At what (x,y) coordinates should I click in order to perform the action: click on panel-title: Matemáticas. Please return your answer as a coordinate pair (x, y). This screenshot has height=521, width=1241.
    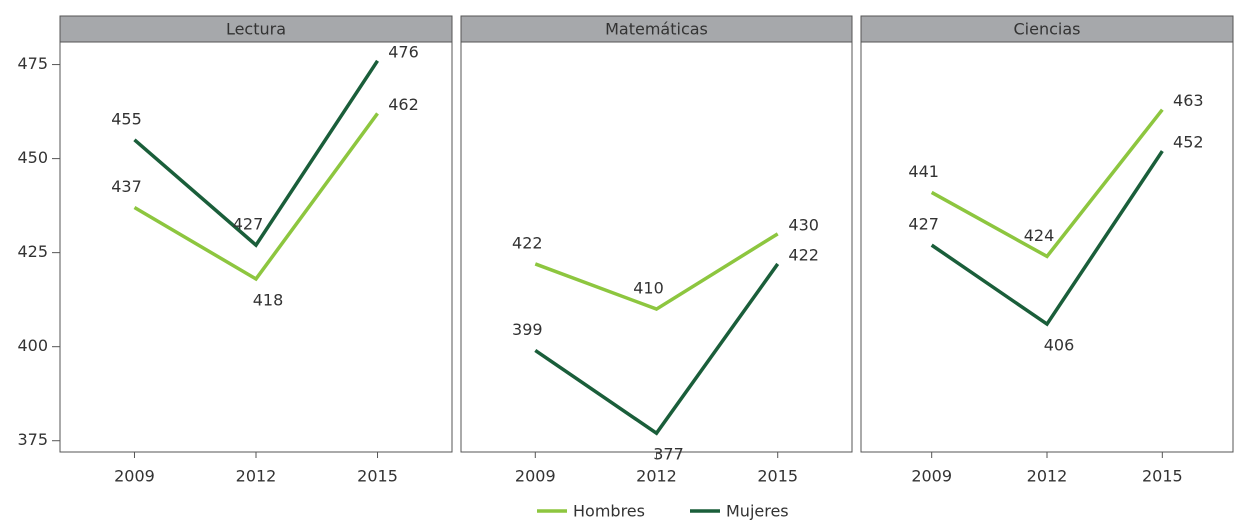
    Looking at the image, I should click on (656, 29).